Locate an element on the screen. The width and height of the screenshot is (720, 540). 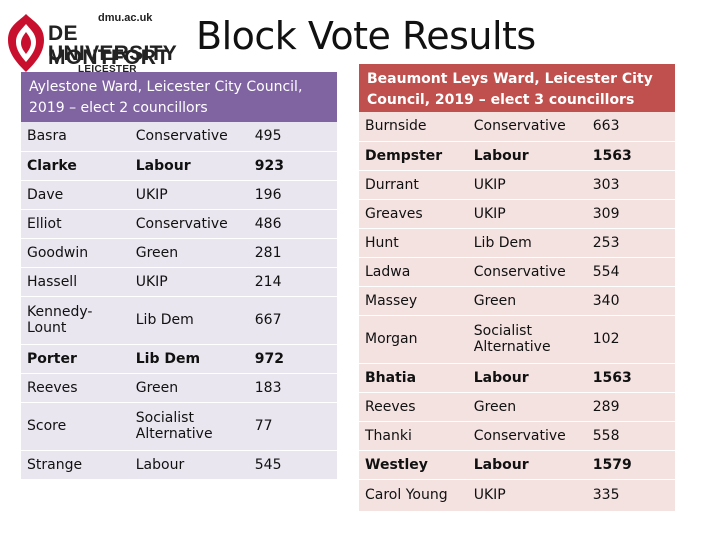
vote-count: 1579 is located at coordinates (630, 465).